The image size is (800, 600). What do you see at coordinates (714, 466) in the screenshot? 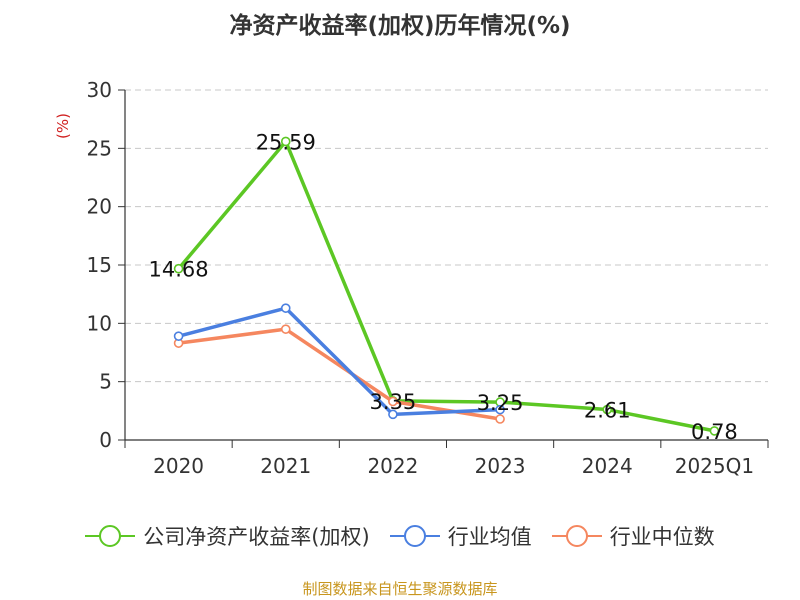
I see `x-tick-label: 2025Q1` at bounding box center [714, 466].